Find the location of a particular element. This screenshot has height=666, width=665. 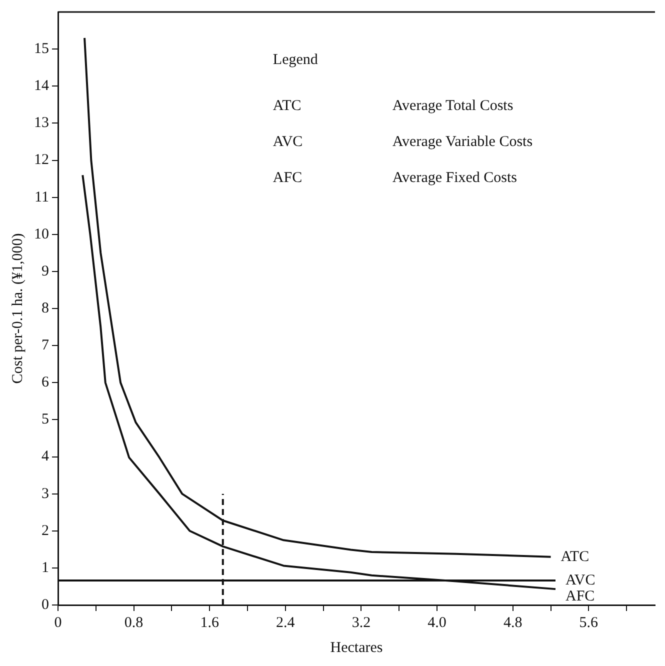

y-tick-label: 1 is located at coordinates (45, 568).